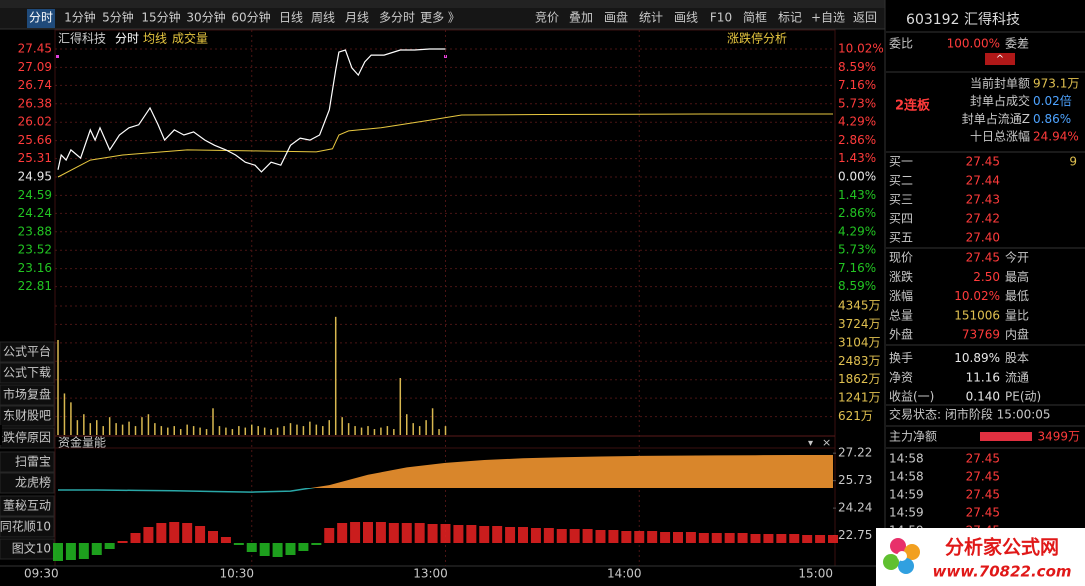  I want to click on fund-line-low, so click(187, 490).